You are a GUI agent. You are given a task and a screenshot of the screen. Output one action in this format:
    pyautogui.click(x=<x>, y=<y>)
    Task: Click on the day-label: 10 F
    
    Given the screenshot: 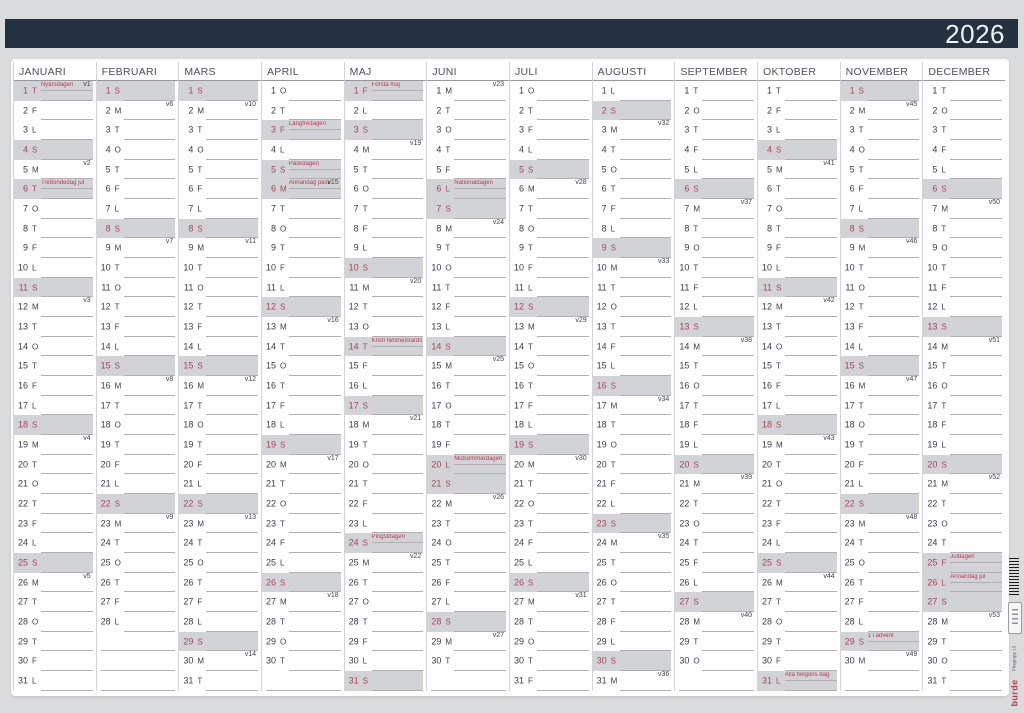 What is the action you would take?
    pyautogui.click(x=522, y=267)
    